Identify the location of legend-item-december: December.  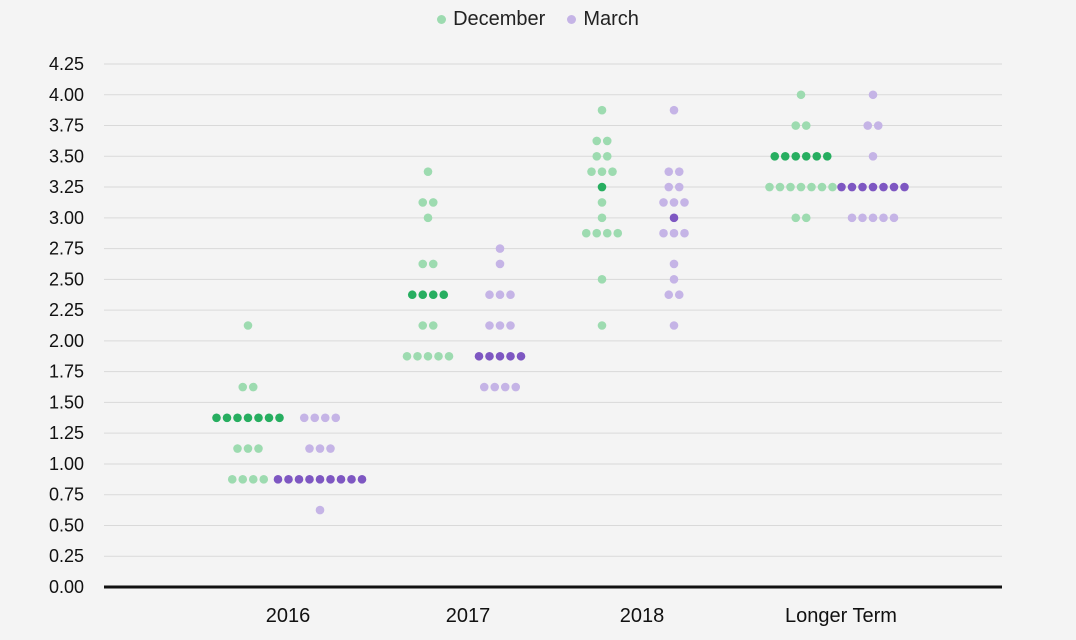
(491, 19).